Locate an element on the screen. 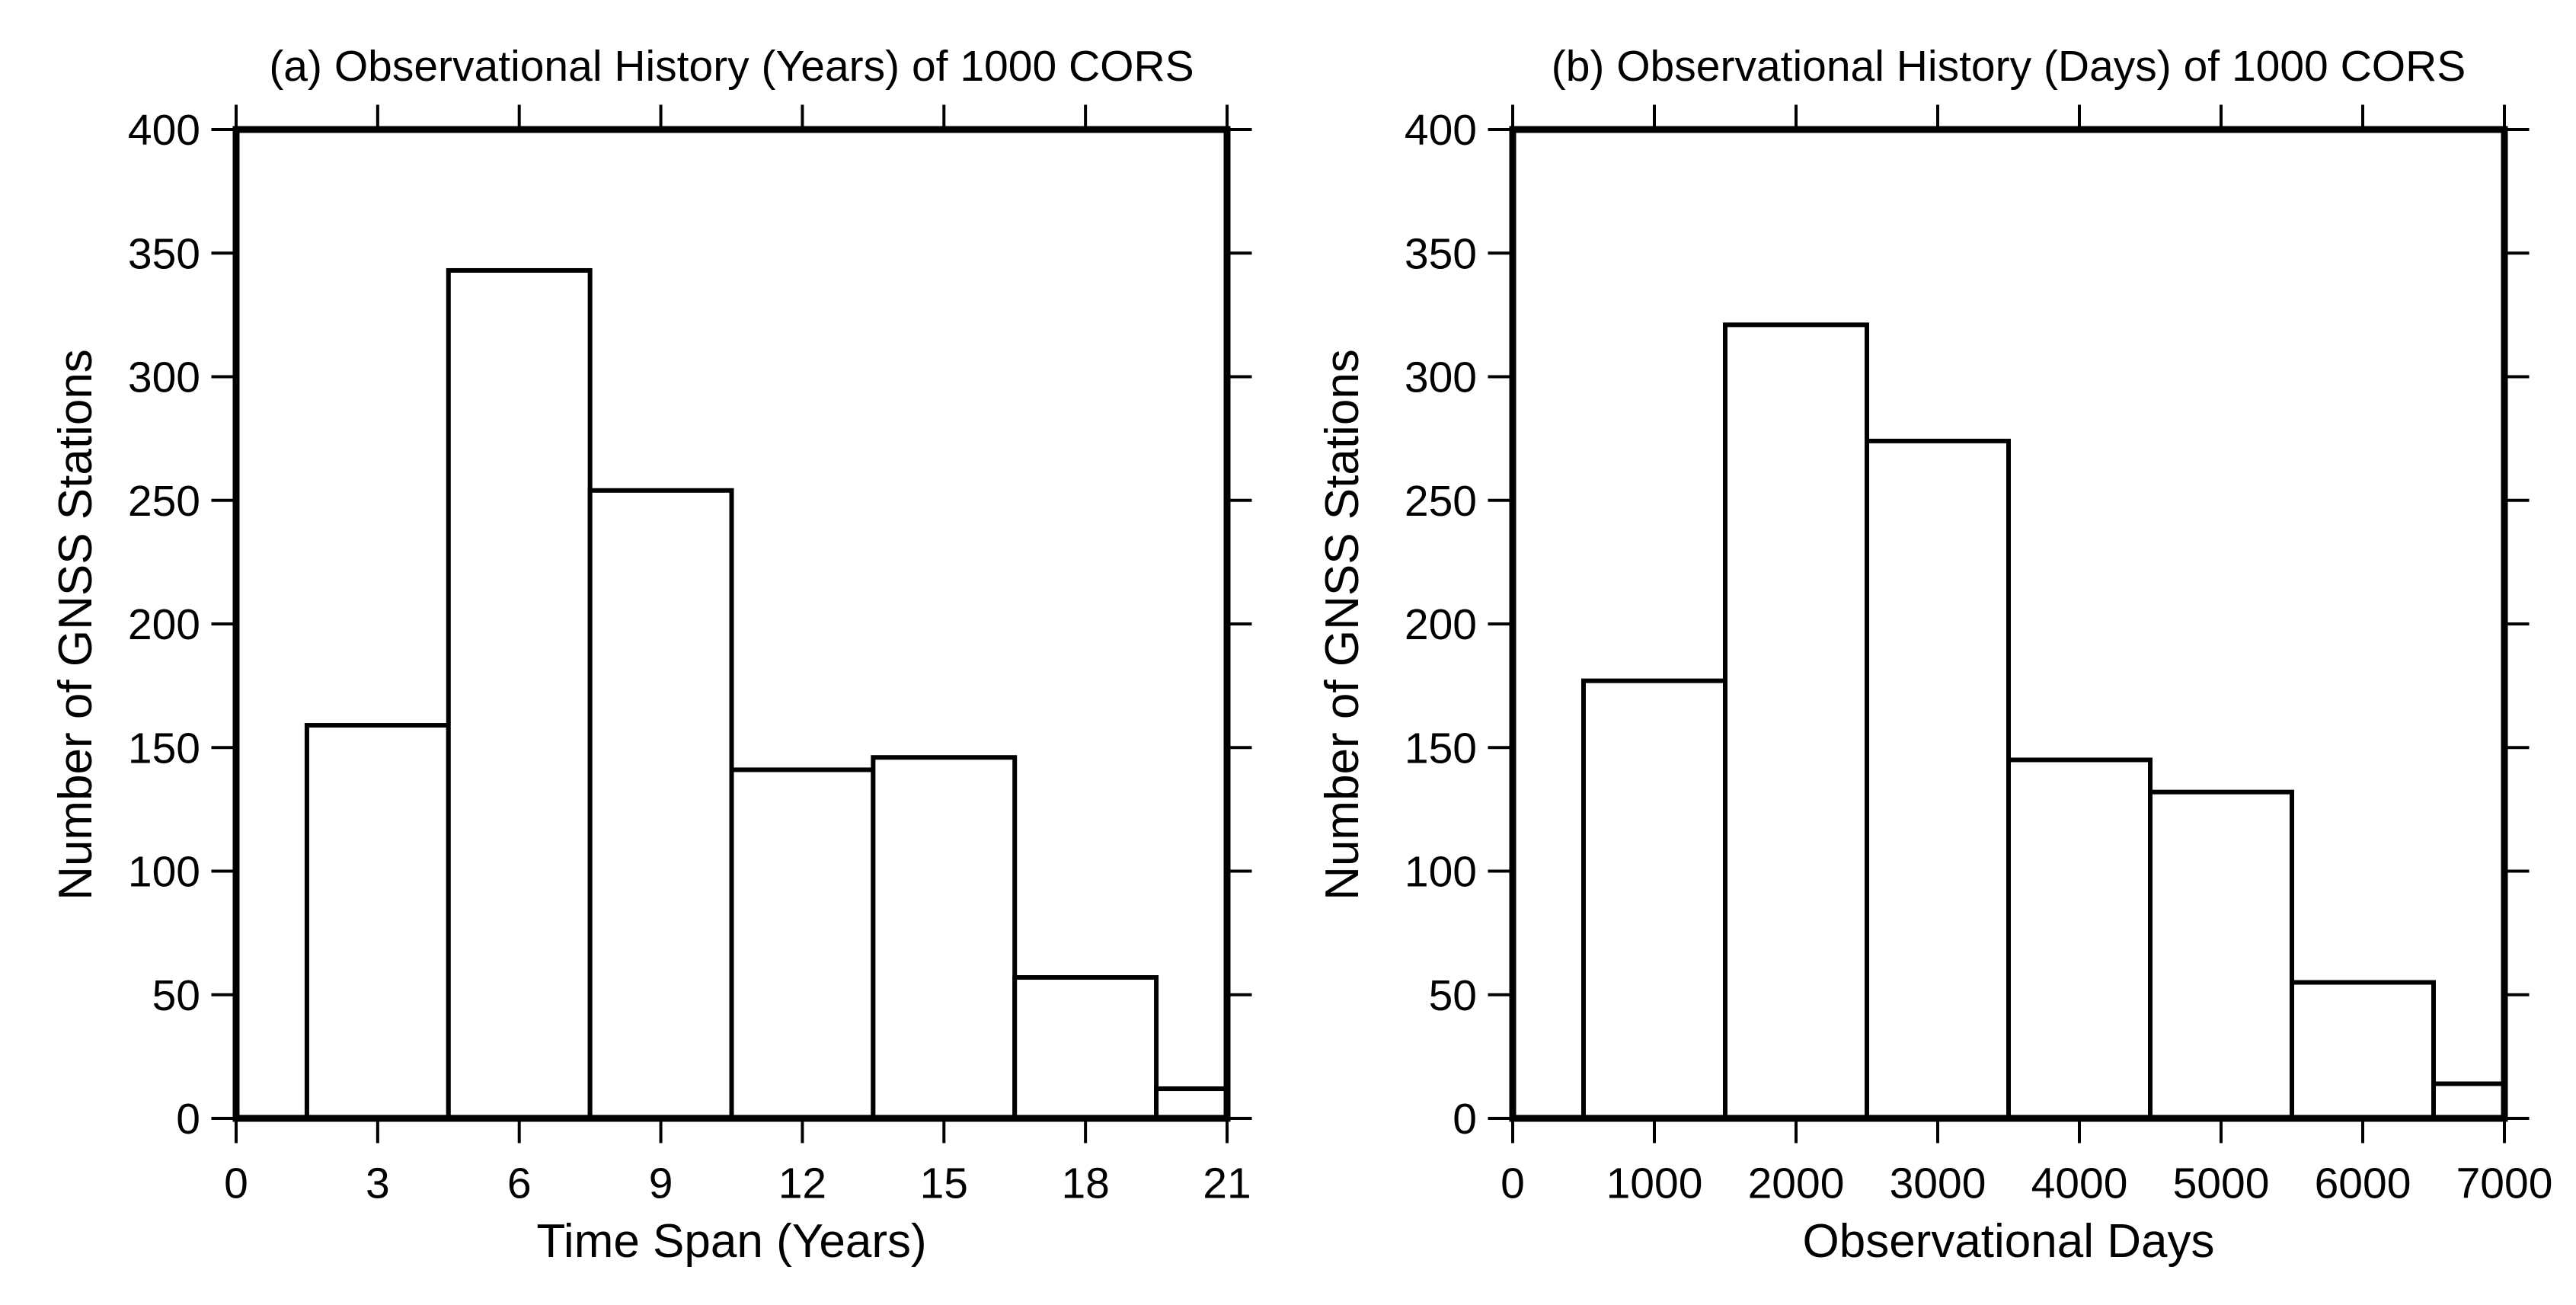  x-tick-label: 6 is located at coordinates (519, 1184).